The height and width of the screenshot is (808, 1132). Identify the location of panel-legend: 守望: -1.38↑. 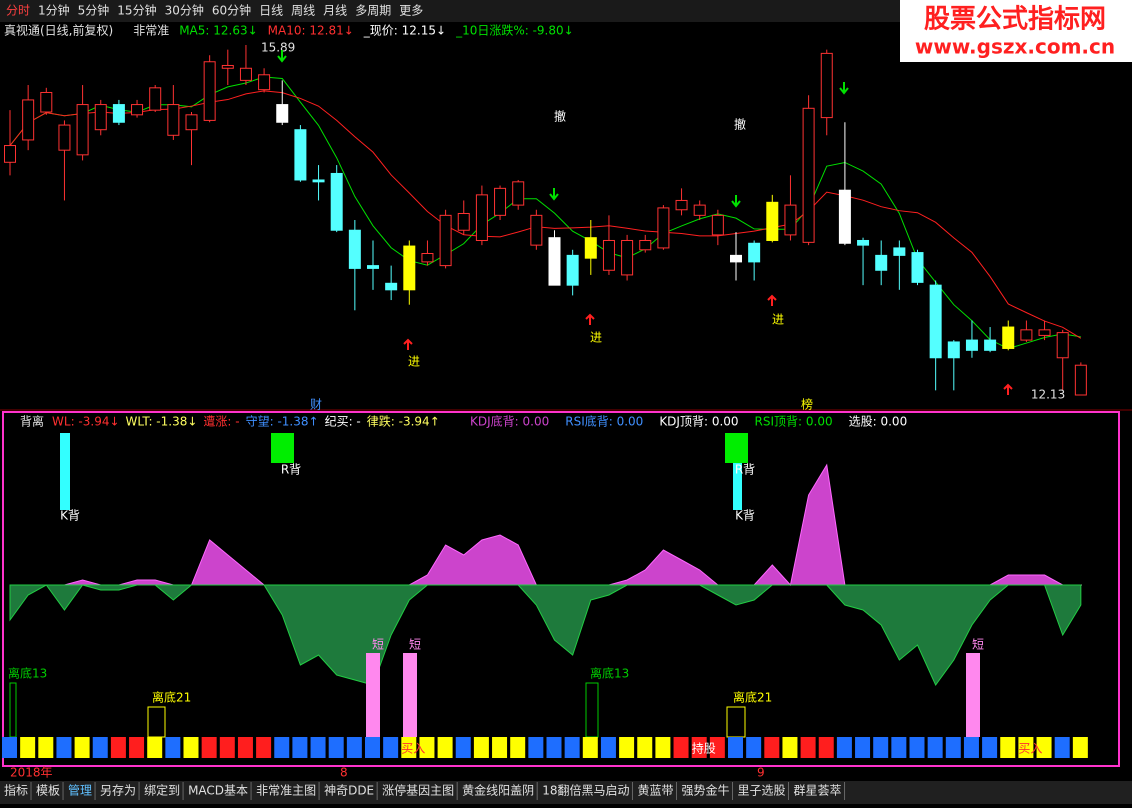
(282, 422).